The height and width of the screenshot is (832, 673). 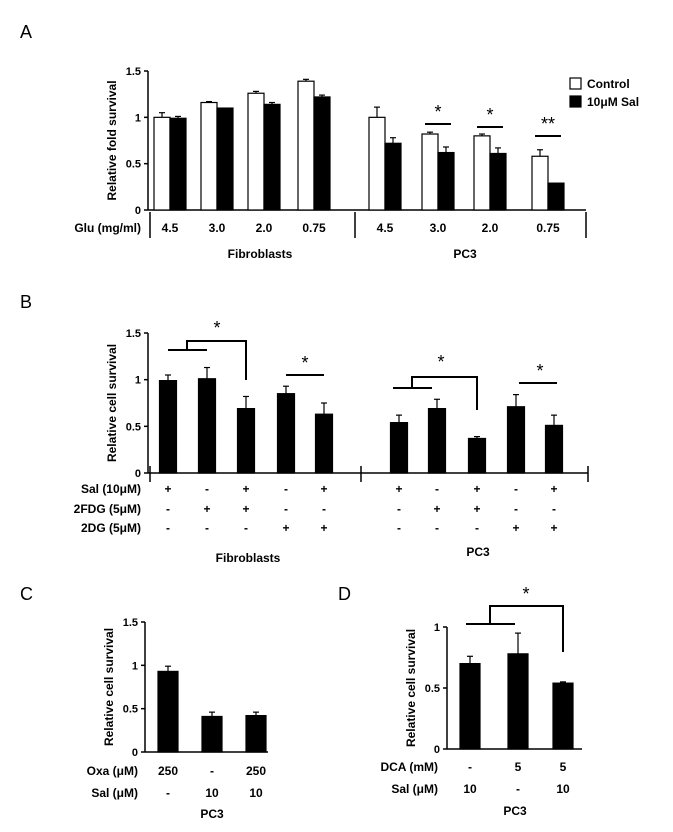 What do you see at coordinates (26, 302) in the screenshot?
I see `panel-label-b: B` at bounding box center [26, 302].